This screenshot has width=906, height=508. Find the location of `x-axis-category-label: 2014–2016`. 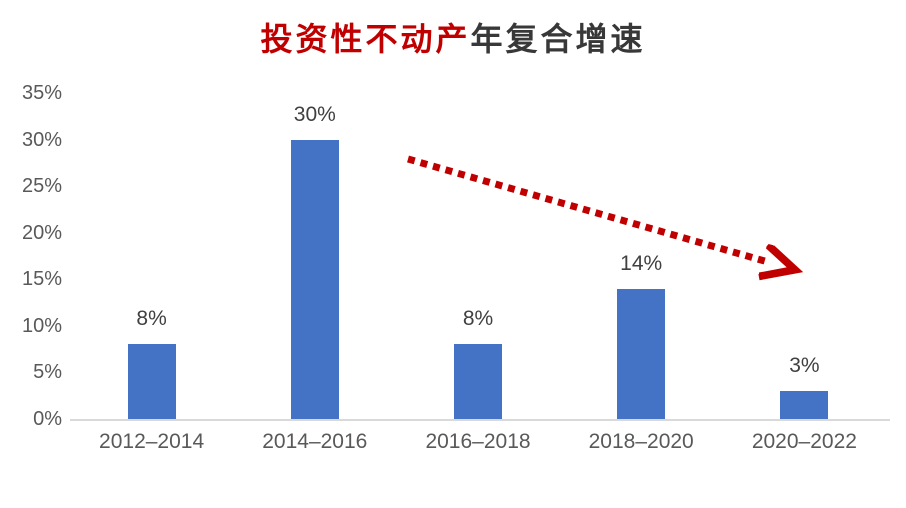

x-axis-category-label: 2014–2016 is located at coordinates (315, 441).